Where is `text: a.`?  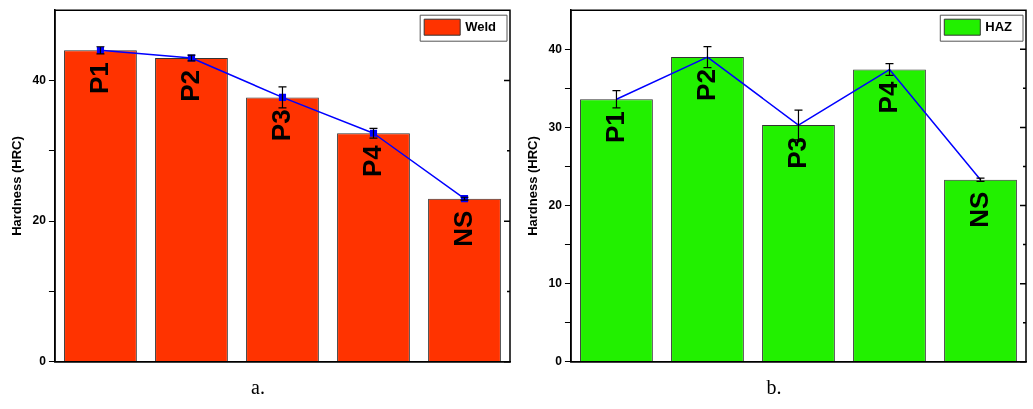
text: a. is located at coordinates (258, 387).